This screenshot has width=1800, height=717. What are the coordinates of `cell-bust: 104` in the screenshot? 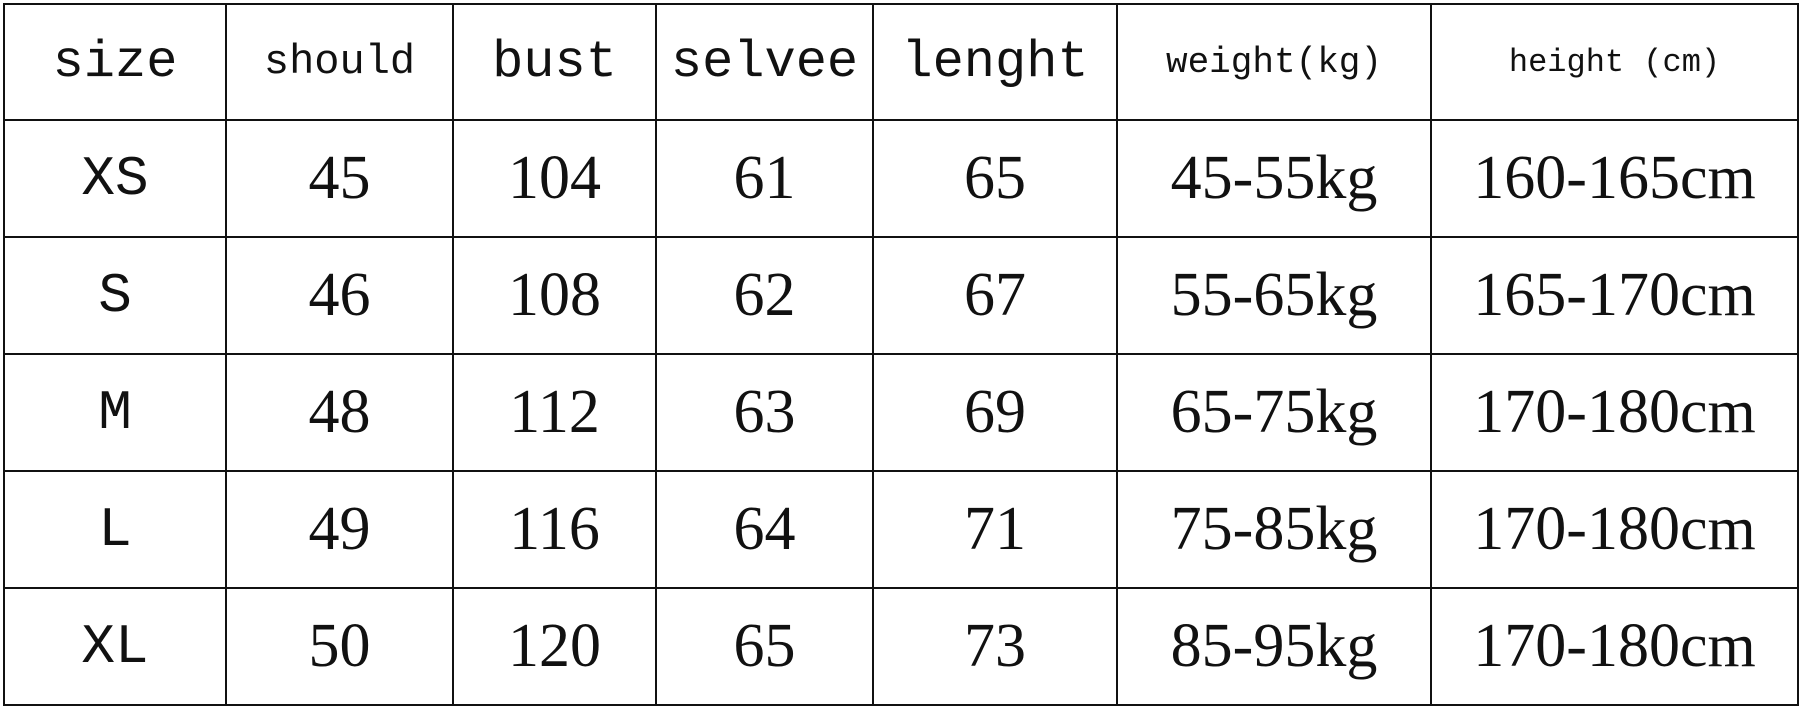 It's located at (554, 178).